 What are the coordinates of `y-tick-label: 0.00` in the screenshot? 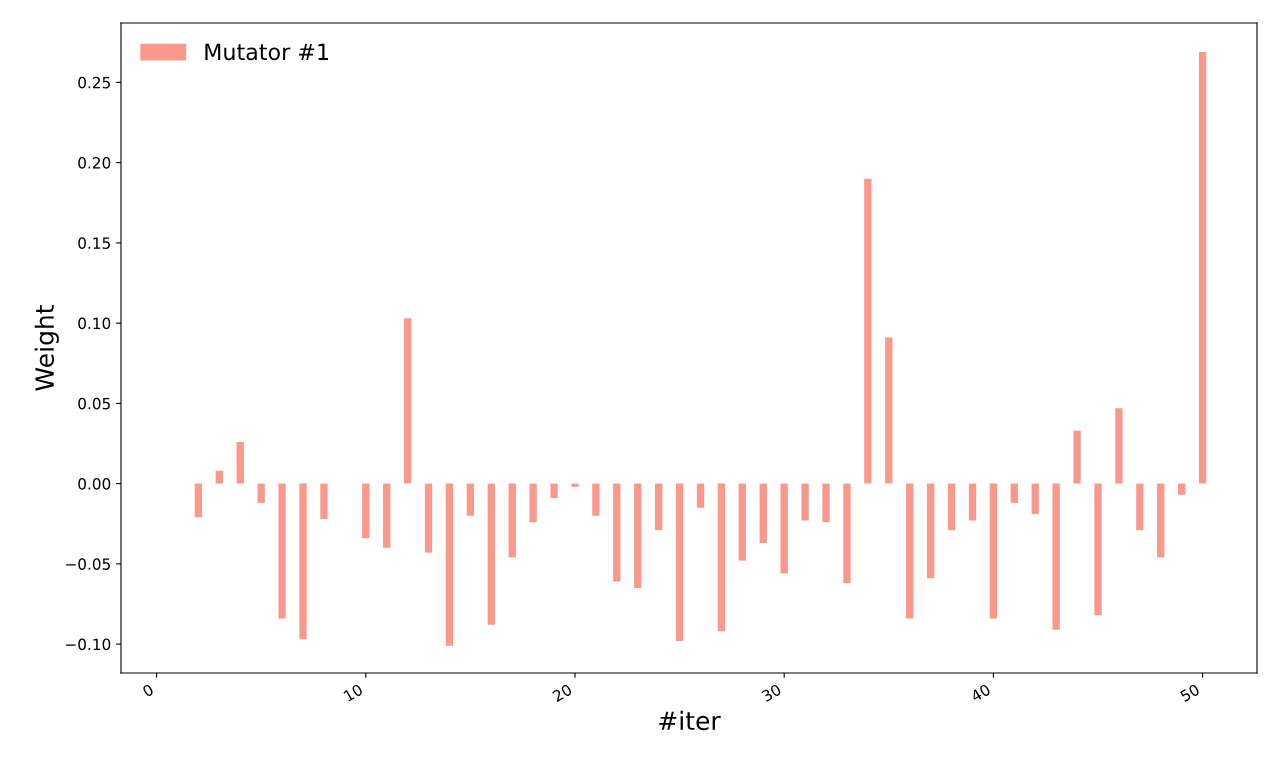 It's located at (94, 484).